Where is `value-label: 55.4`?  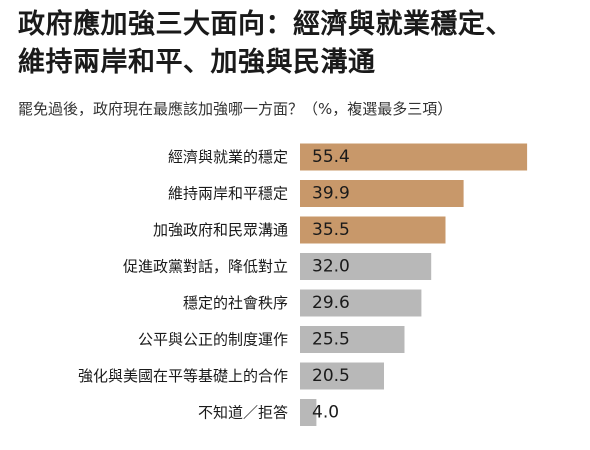
value-label: 55.4 is located at coordinates (331, 157).